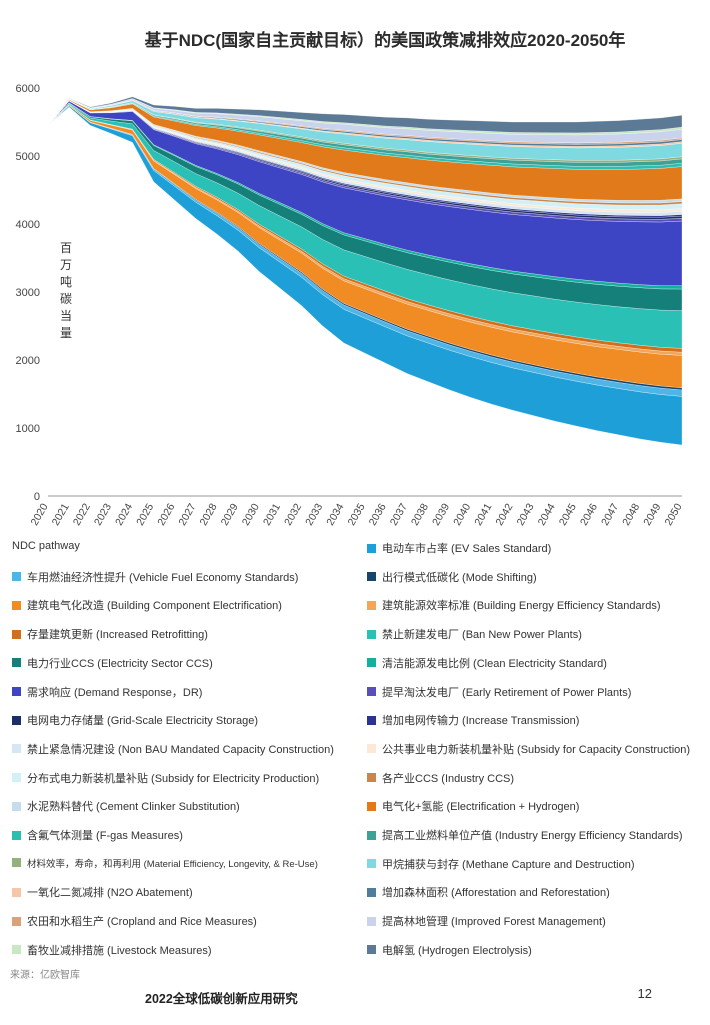  What do you see at coordinates (105, 836) in the screenshot?
I see `legend-label: 含氟气体测量 (F-gas Measures)` at bounding box center [105, 836].